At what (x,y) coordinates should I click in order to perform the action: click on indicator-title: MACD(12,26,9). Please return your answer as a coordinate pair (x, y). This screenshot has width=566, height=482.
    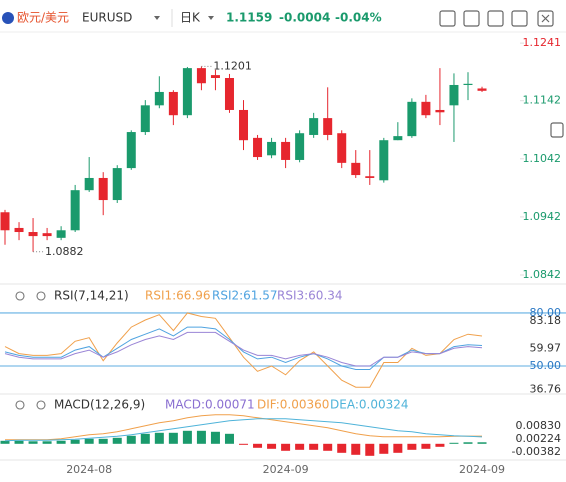
    Looking at the image, I should click on (99, 405).